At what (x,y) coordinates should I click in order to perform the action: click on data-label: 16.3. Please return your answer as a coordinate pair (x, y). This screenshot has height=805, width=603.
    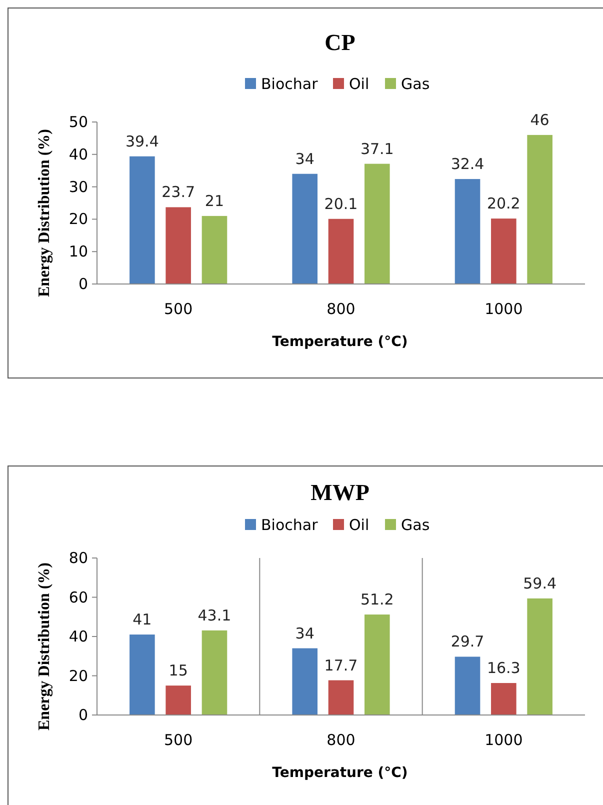
    Looking at the image, I should click on (503, 668).